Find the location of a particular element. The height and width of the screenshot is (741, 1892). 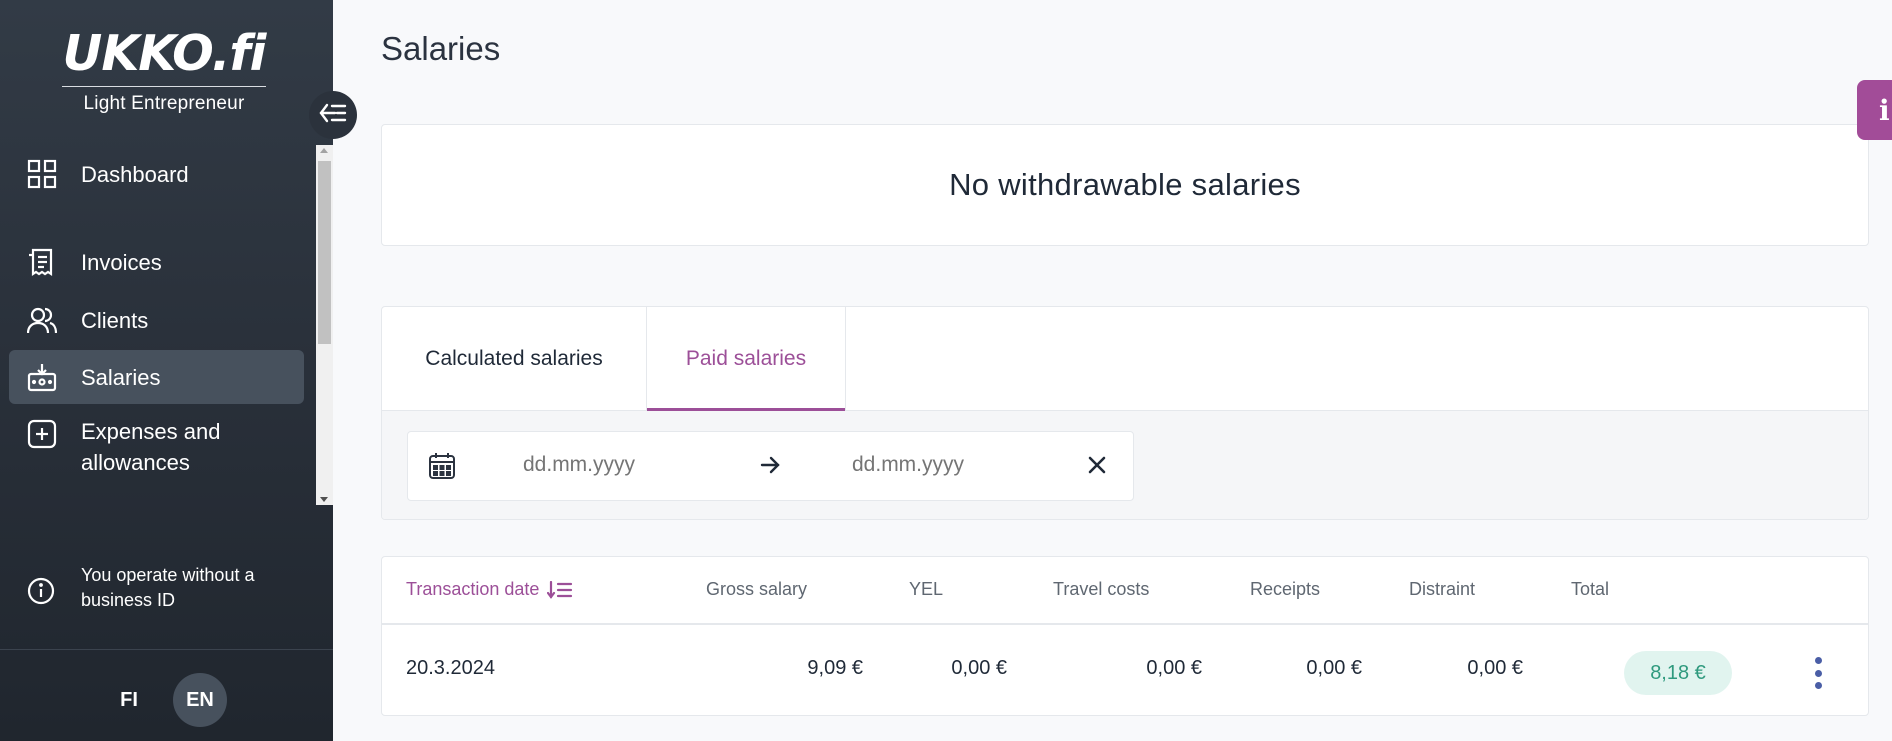

sidebar-item-invoices: Invoices is located at coordinates (156, 262).